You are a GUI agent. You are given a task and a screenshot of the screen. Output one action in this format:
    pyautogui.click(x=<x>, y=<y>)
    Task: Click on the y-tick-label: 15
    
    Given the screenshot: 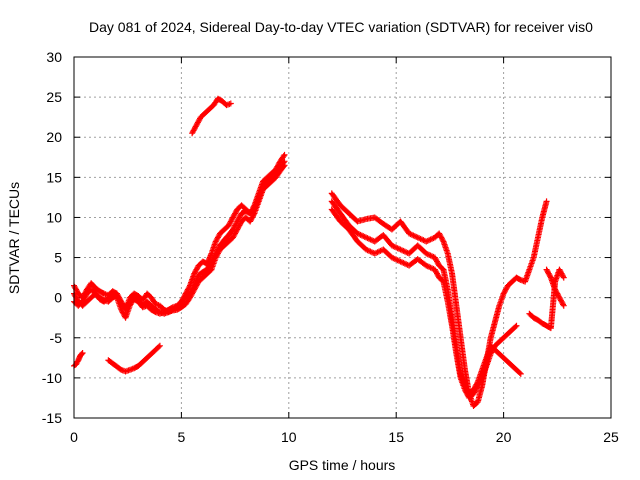 What is the action you would take?
    pyautogui.click(x=54, y=177)
    